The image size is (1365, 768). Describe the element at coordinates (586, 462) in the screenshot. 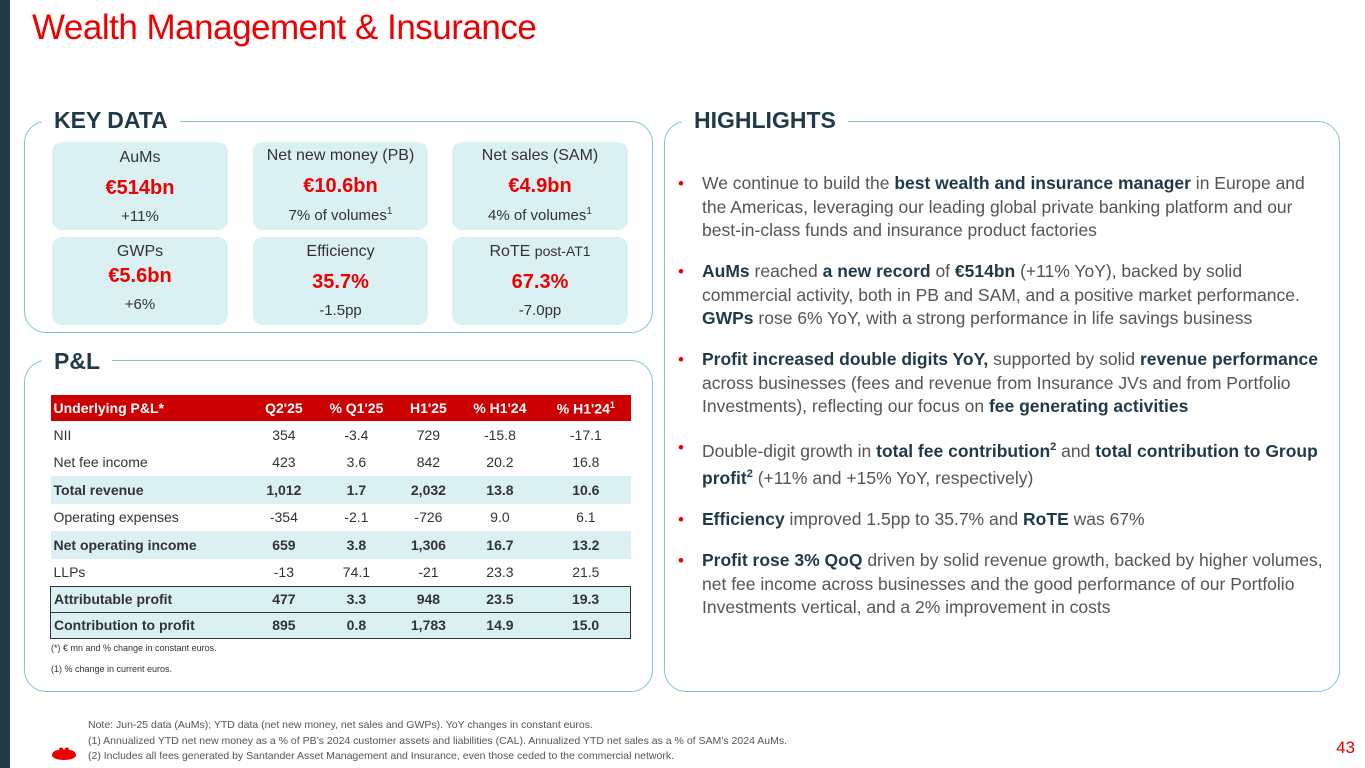

I see `table-cell: 16.8` at that location.